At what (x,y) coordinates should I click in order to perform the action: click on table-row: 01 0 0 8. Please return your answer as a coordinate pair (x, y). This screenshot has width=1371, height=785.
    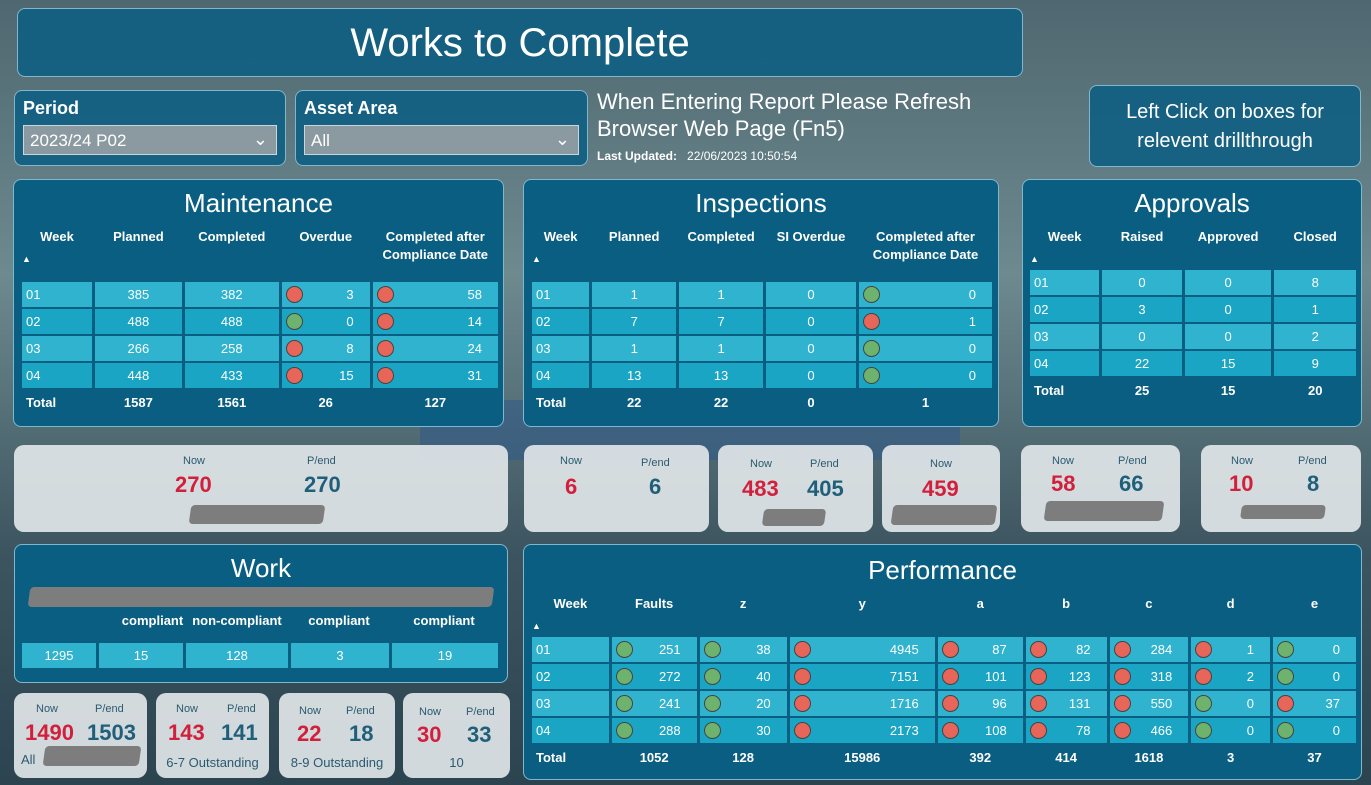
    Looking at the image, I should click on (1193, 282).